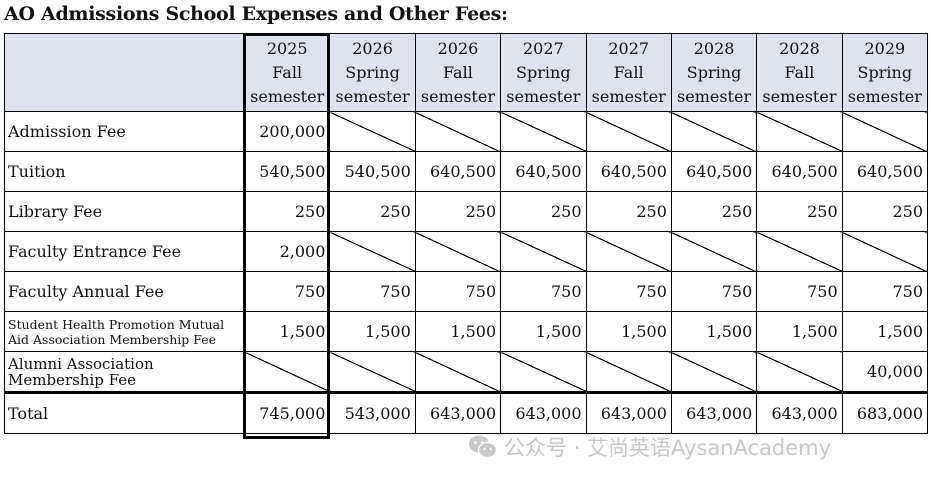 The image size is (931, 483). Describe the element at coordinates (124, 131) in the screenshot. I see `fee-label: Admission Fee` at that location.